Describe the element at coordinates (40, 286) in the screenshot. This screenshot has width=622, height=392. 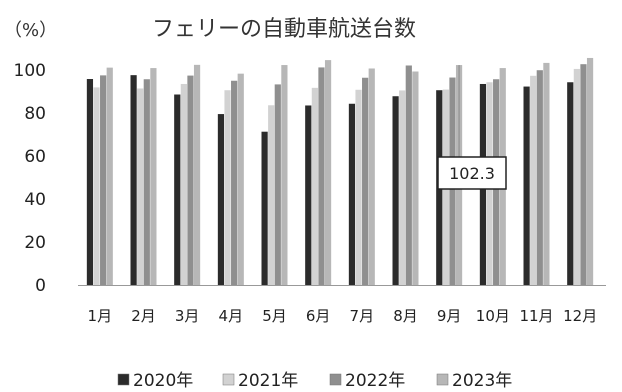
I see `y-tick-label: 0` at that location.